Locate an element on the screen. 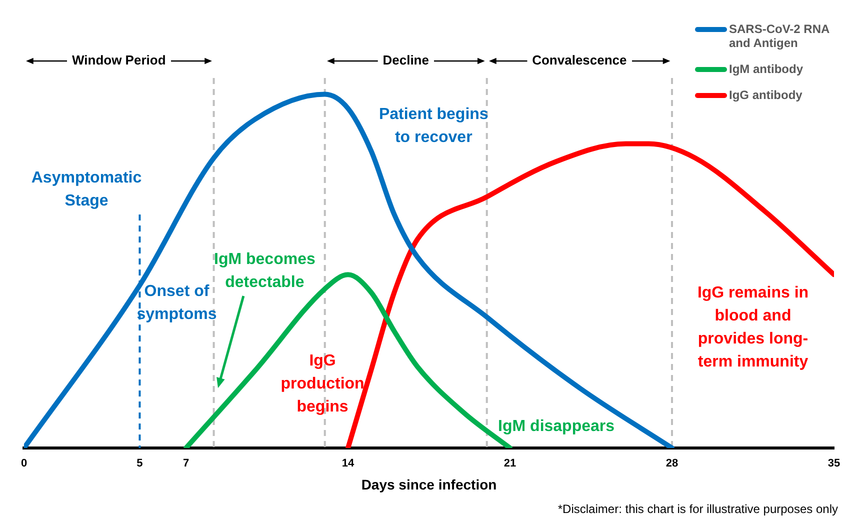 The width and height of the screenshot is (844, 520). legend-label: IgM antibody is located at coordinates (766, 69).